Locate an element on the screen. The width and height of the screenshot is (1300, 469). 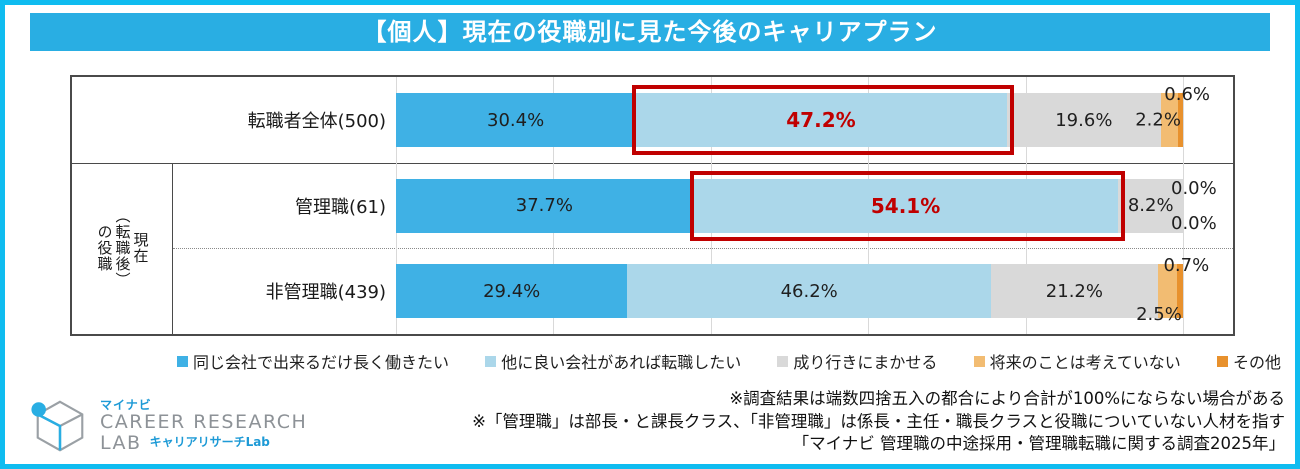
segment-value-label: 30.4% is located at coordinates (516, 120).